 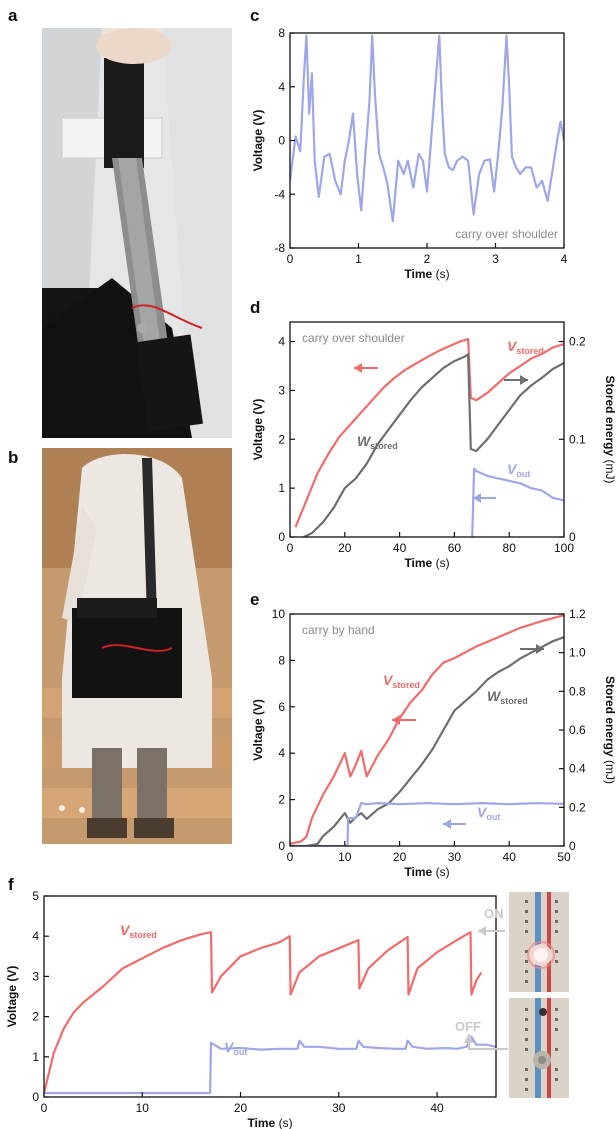 I want to click on y2-tick-label-e: 0.2, so click(x=577, y=807).